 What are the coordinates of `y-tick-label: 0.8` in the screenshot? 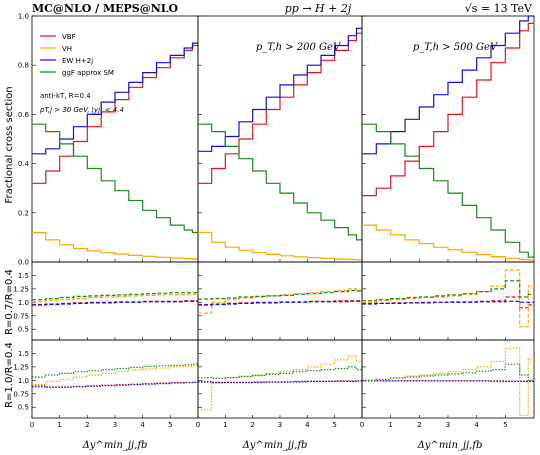 It's located at (23, 66).